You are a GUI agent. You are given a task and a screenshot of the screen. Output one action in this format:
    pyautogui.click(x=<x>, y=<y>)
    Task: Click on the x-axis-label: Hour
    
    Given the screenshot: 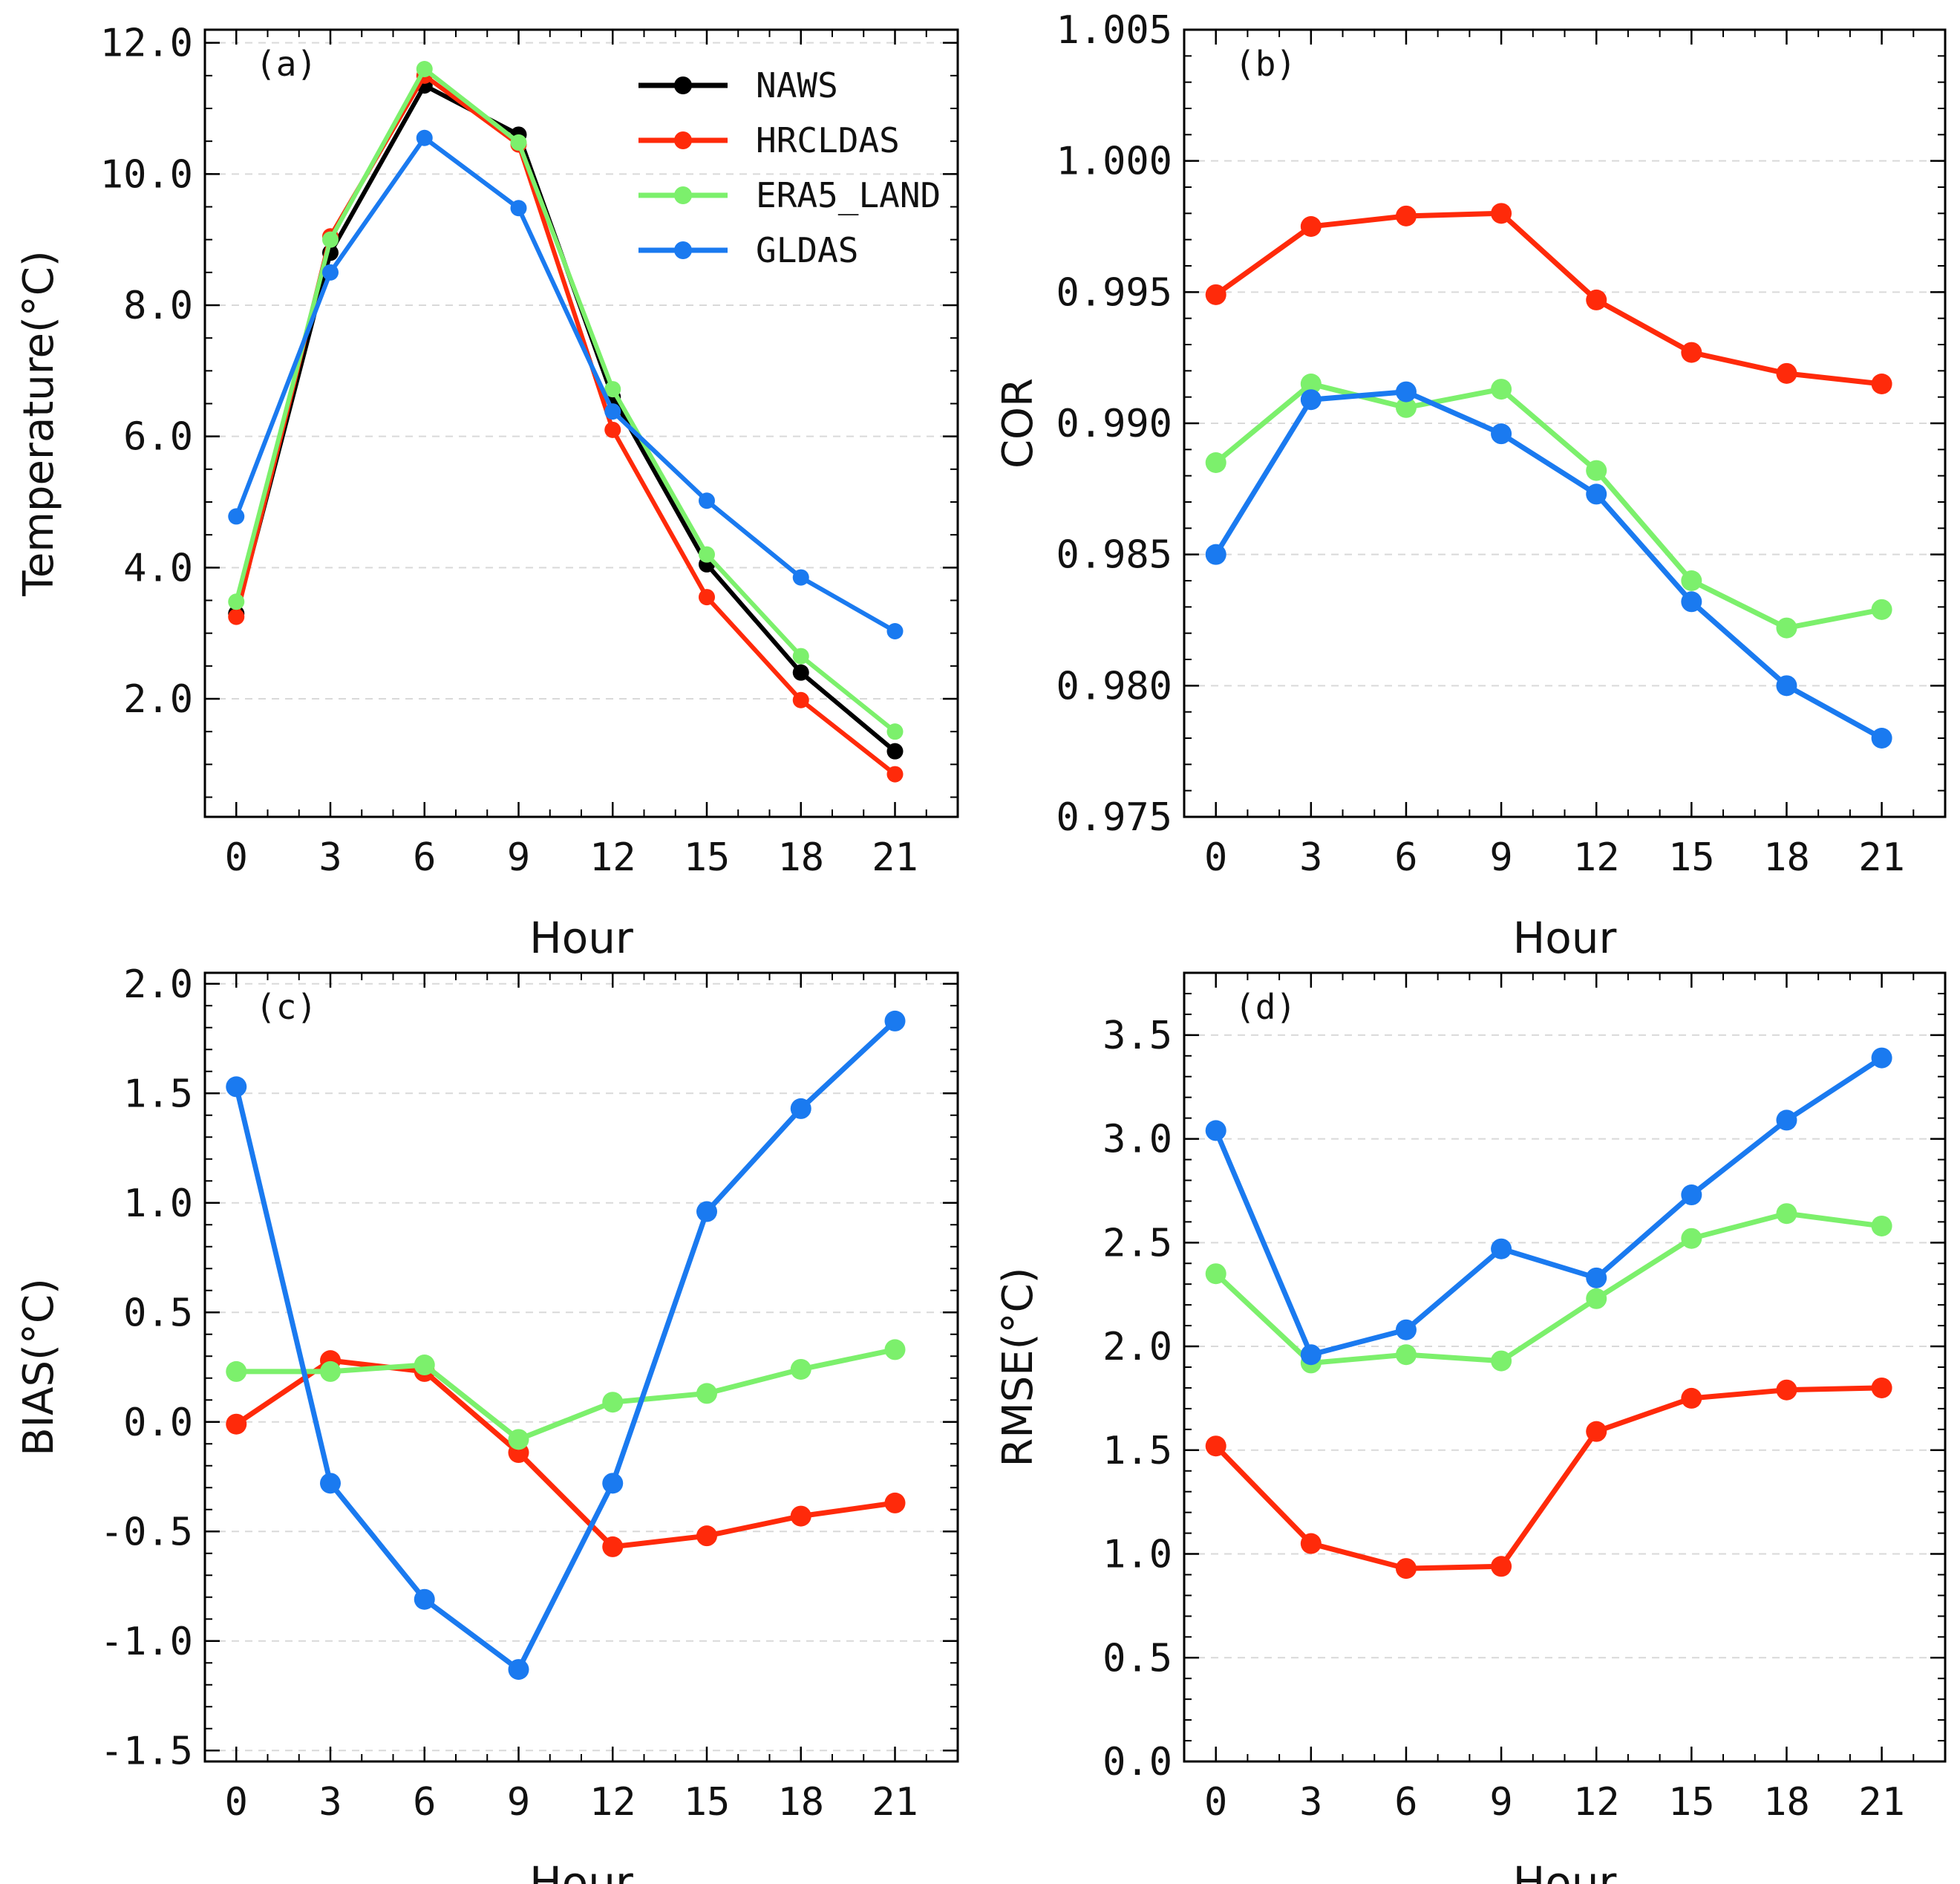 What is the action you would take?
    pyautogui.click(x=1565, y=1870)
    